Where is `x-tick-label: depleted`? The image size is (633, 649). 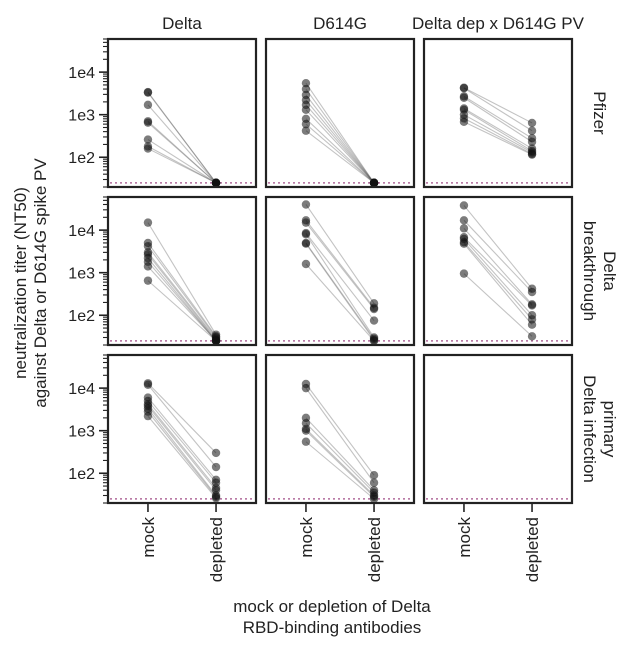
x-tick-label: depleted is located at coordinates (374, 549).